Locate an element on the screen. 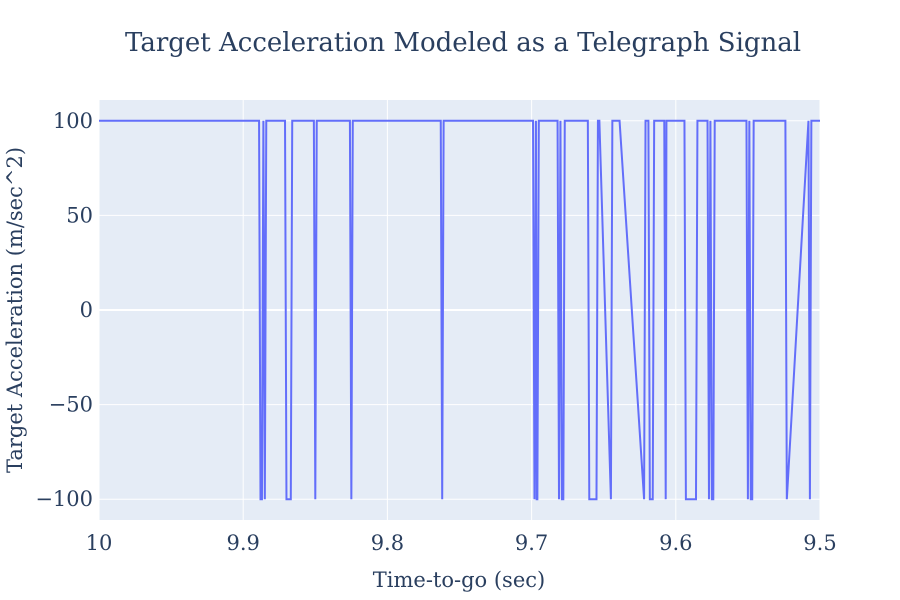 This screenshot has height=600, width=900. y-tick-label: −50 is located at coordinates (71, 405).